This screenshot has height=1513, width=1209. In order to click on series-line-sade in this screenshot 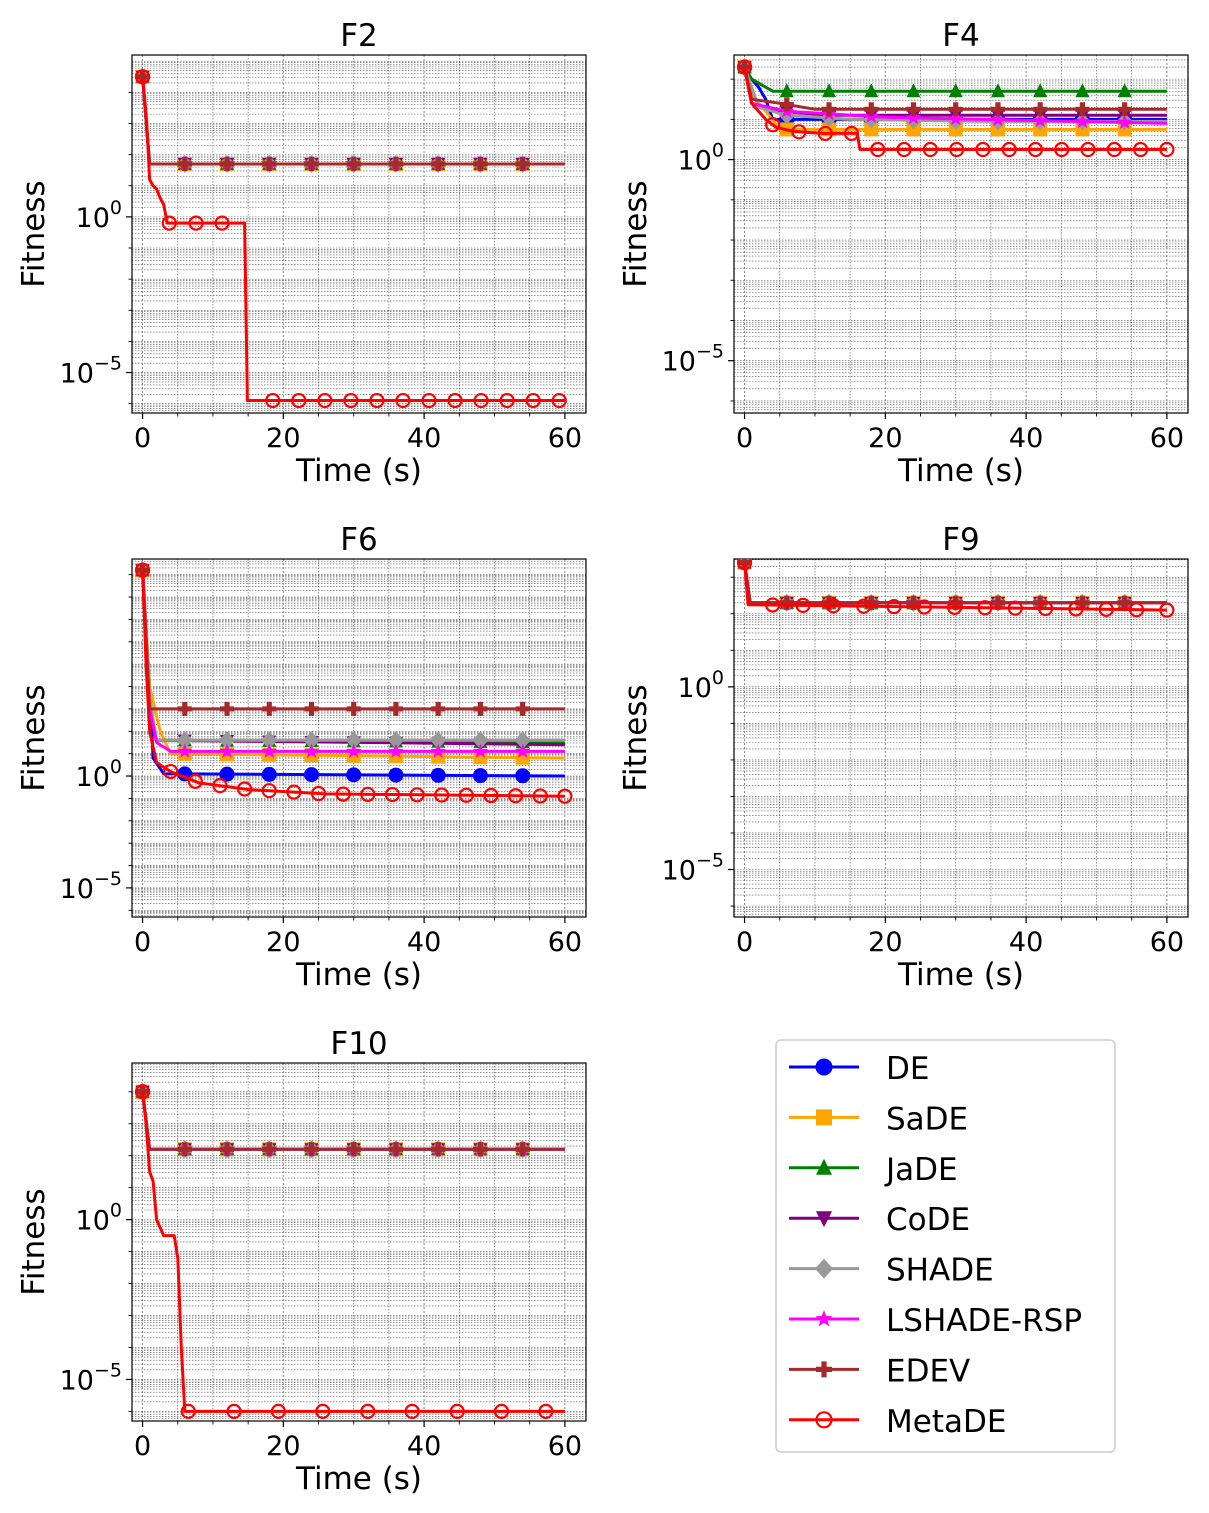, I will do `click(353, 121)`.